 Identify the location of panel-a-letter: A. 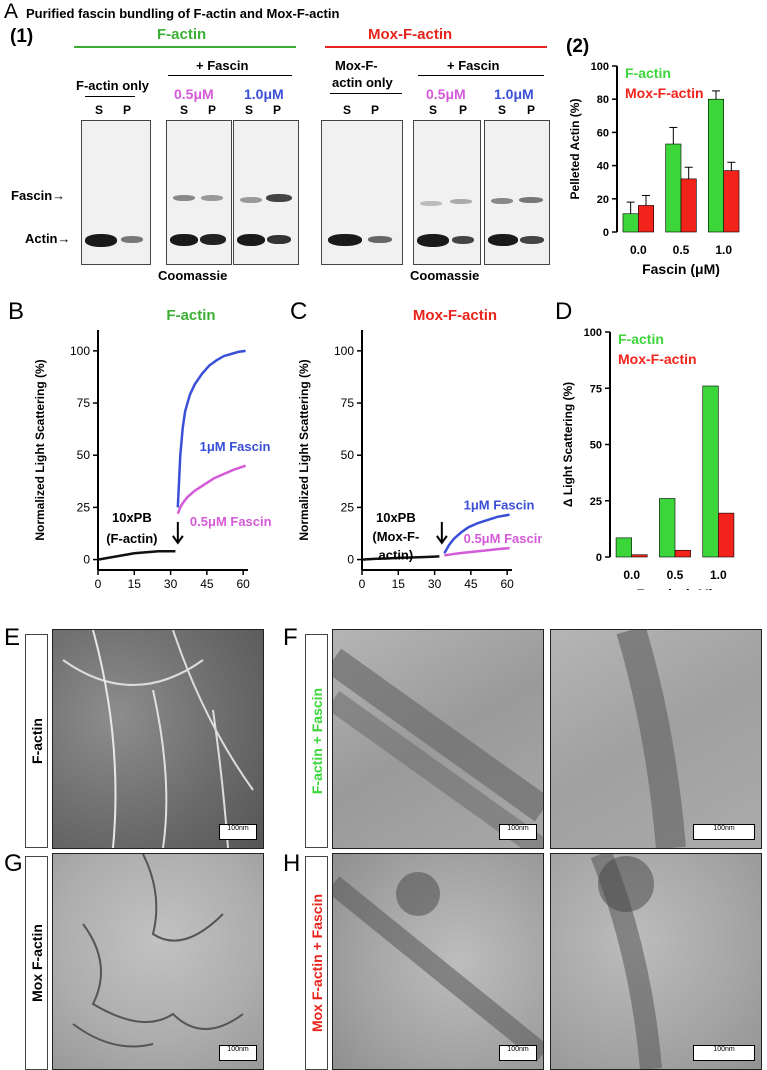
(11, 11).